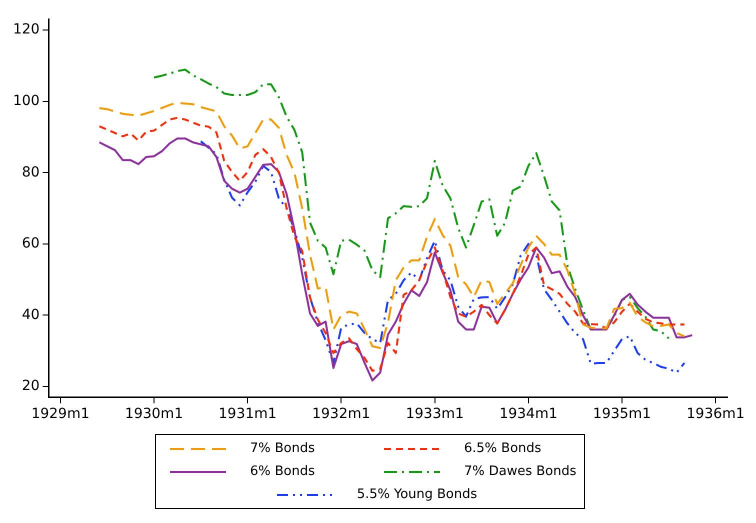 This screenshot has height=523, width=756. Describe the element at coordinates (31, 314) in the screenshot. I see `y-tick-label: 40` at that location.